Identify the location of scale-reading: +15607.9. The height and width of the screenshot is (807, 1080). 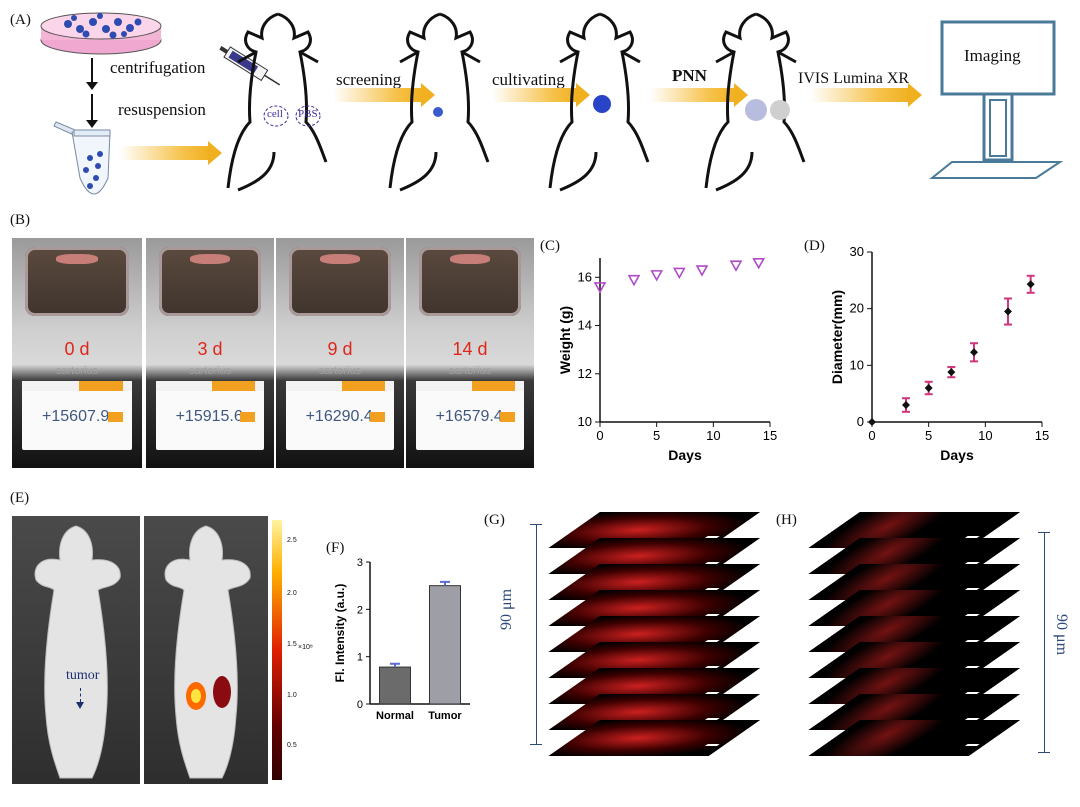
(76, 417).